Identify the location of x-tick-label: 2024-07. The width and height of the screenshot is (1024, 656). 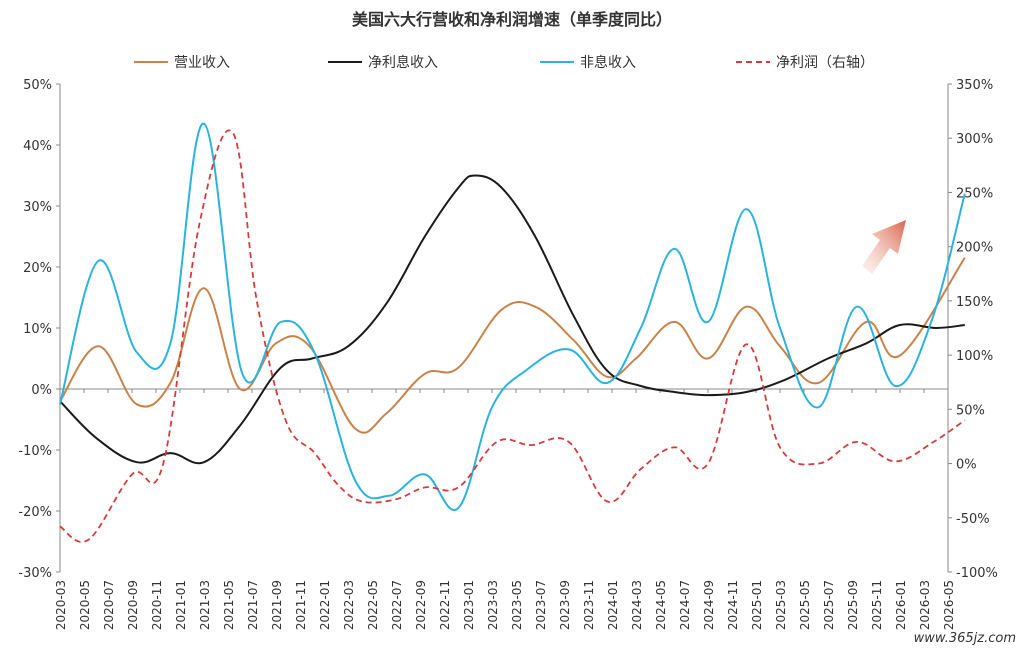
(685, 605).